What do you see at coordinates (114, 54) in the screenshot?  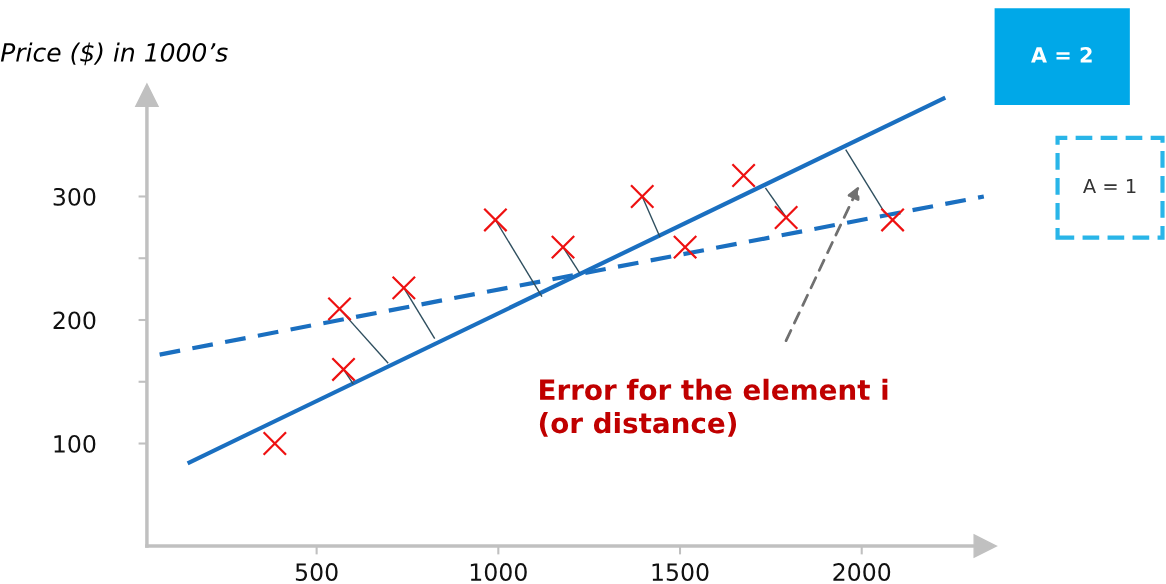 I see `y-axis-title: Price ($) in 1000’s` at bounding box center [114, 54].